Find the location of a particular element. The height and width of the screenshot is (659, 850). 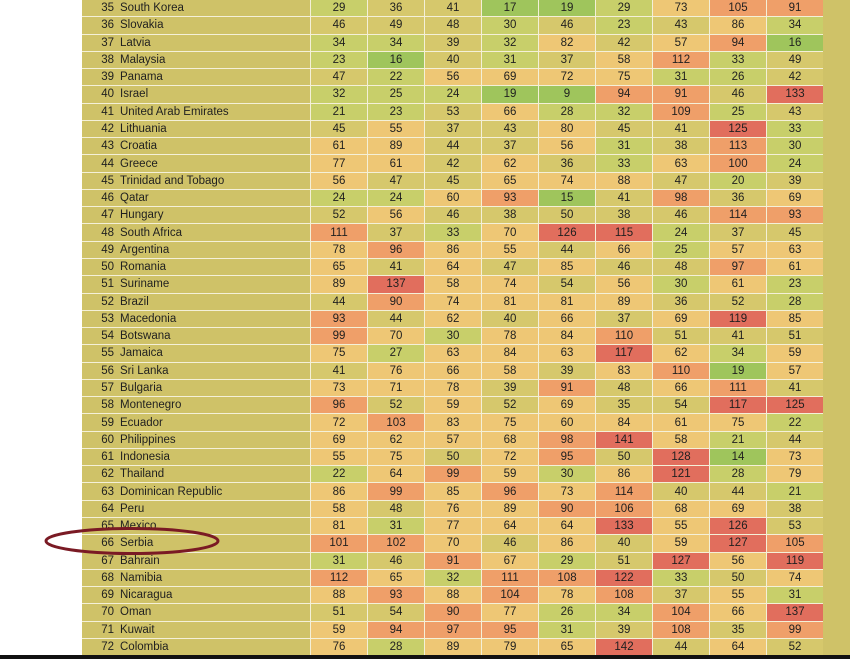

value-cell: 61 is located at coordinates (738, 284).